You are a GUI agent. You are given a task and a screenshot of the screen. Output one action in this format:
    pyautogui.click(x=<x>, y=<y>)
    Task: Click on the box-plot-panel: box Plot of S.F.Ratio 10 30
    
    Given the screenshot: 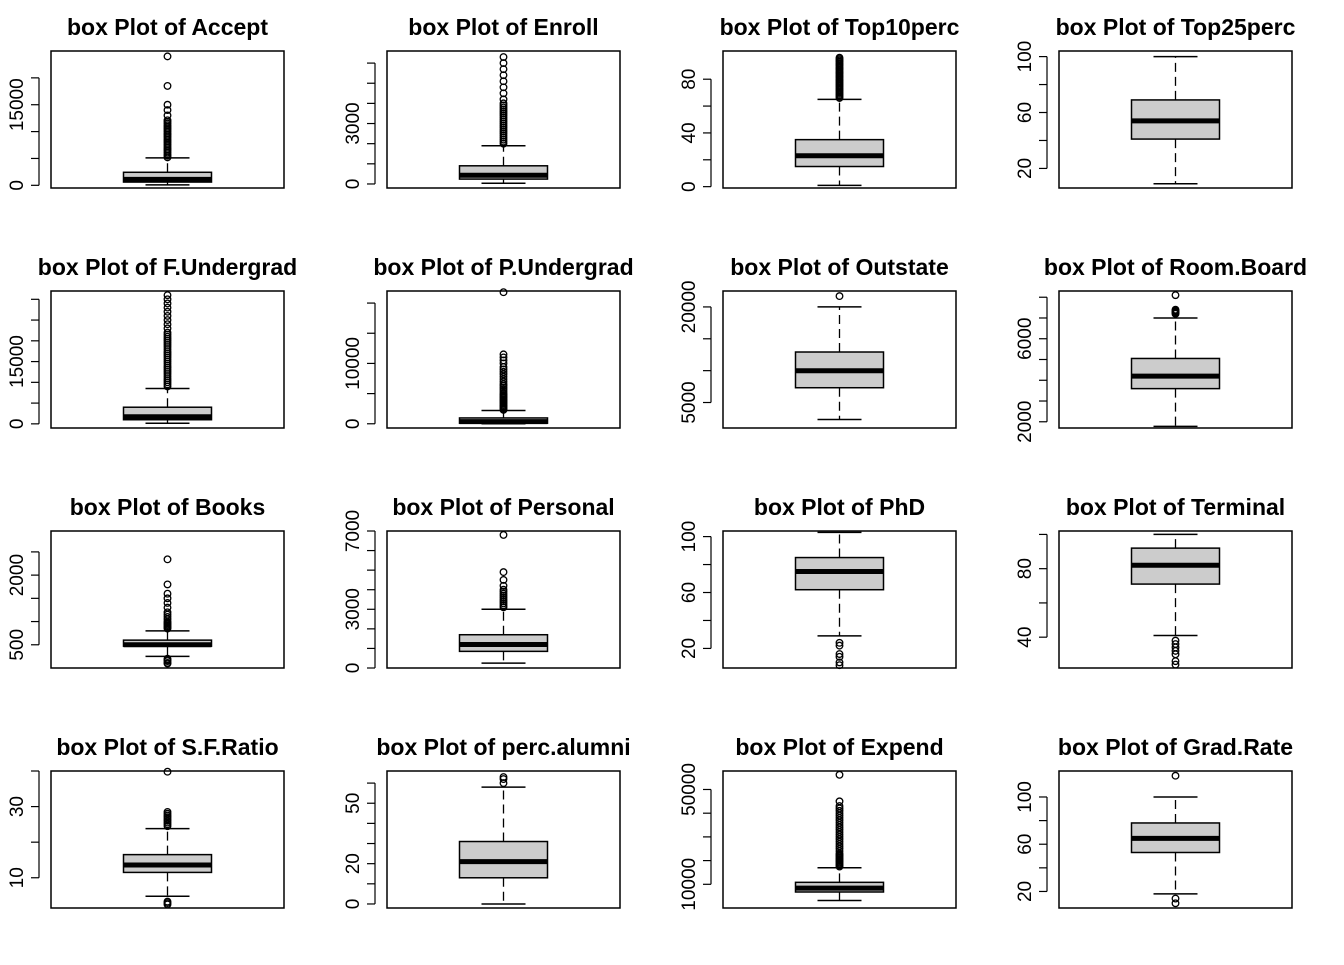 What is the action you would take?
    pyautogui.click(x=146, y=821)
    